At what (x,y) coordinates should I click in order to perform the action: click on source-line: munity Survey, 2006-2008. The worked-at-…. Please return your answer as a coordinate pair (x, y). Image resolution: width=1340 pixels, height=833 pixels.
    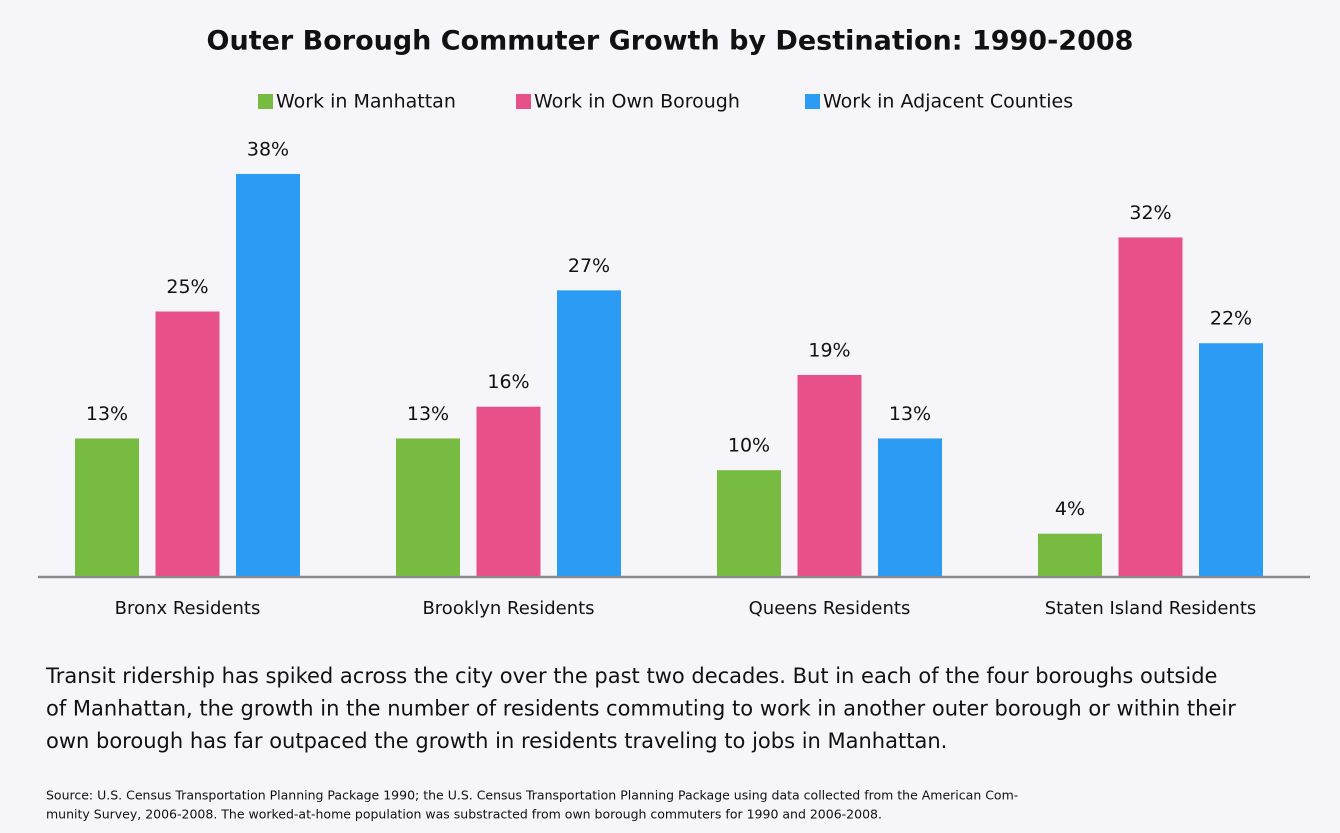
    Looking at the image, I should click on (464, 814).